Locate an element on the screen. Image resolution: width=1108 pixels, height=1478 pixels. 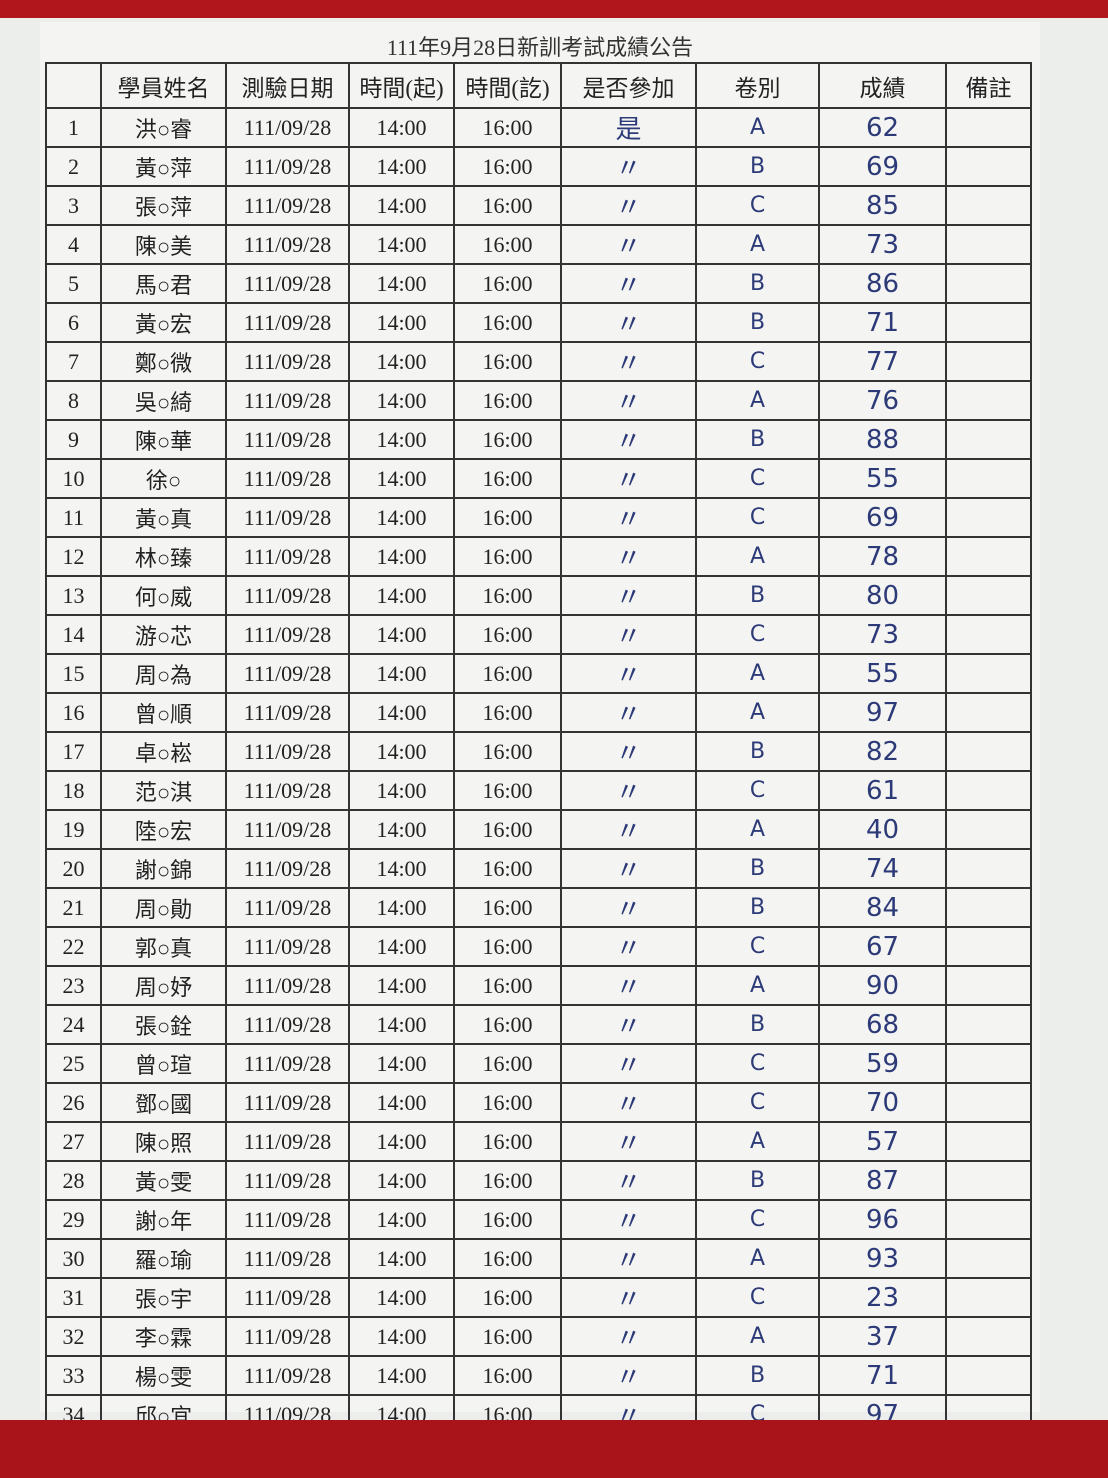
table-cell: 14 is located at coordinates (73, 634).